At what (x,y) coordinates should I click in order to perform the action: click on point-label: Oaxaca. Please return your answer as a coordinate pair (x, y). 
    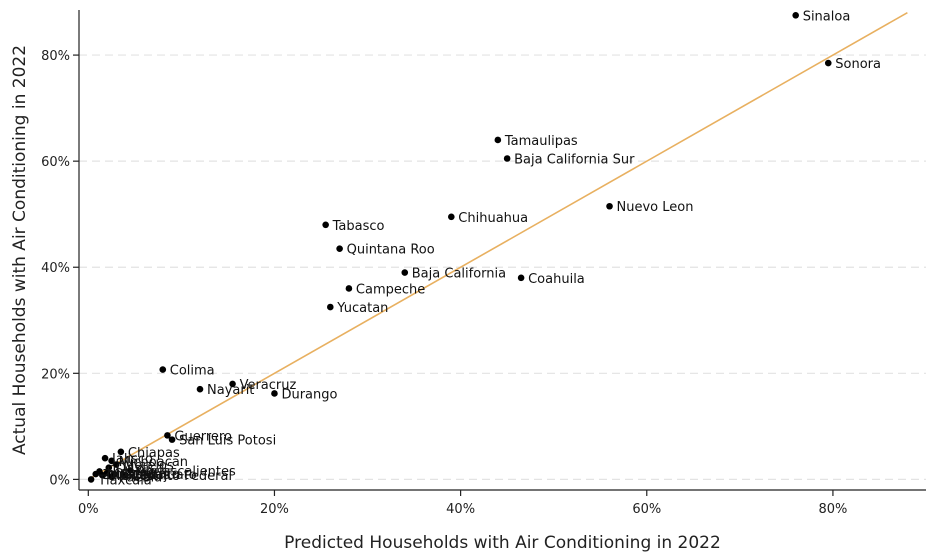
    Looking at the image, I should click on (140, 469).